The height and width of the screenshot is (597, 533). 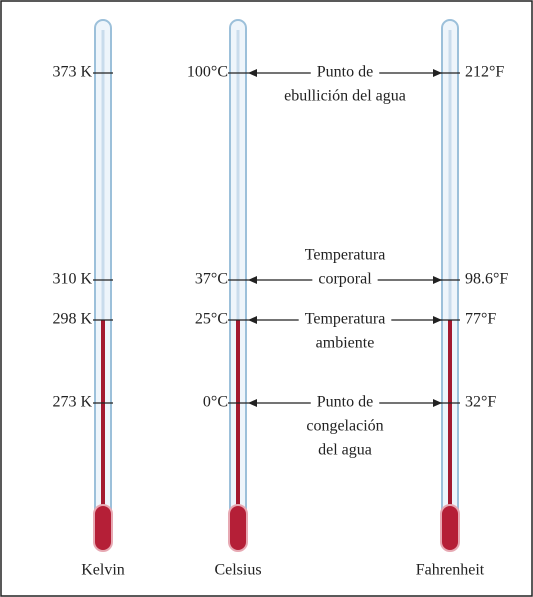 I want to click on point-label: del agua, so click(x=345, y=450).